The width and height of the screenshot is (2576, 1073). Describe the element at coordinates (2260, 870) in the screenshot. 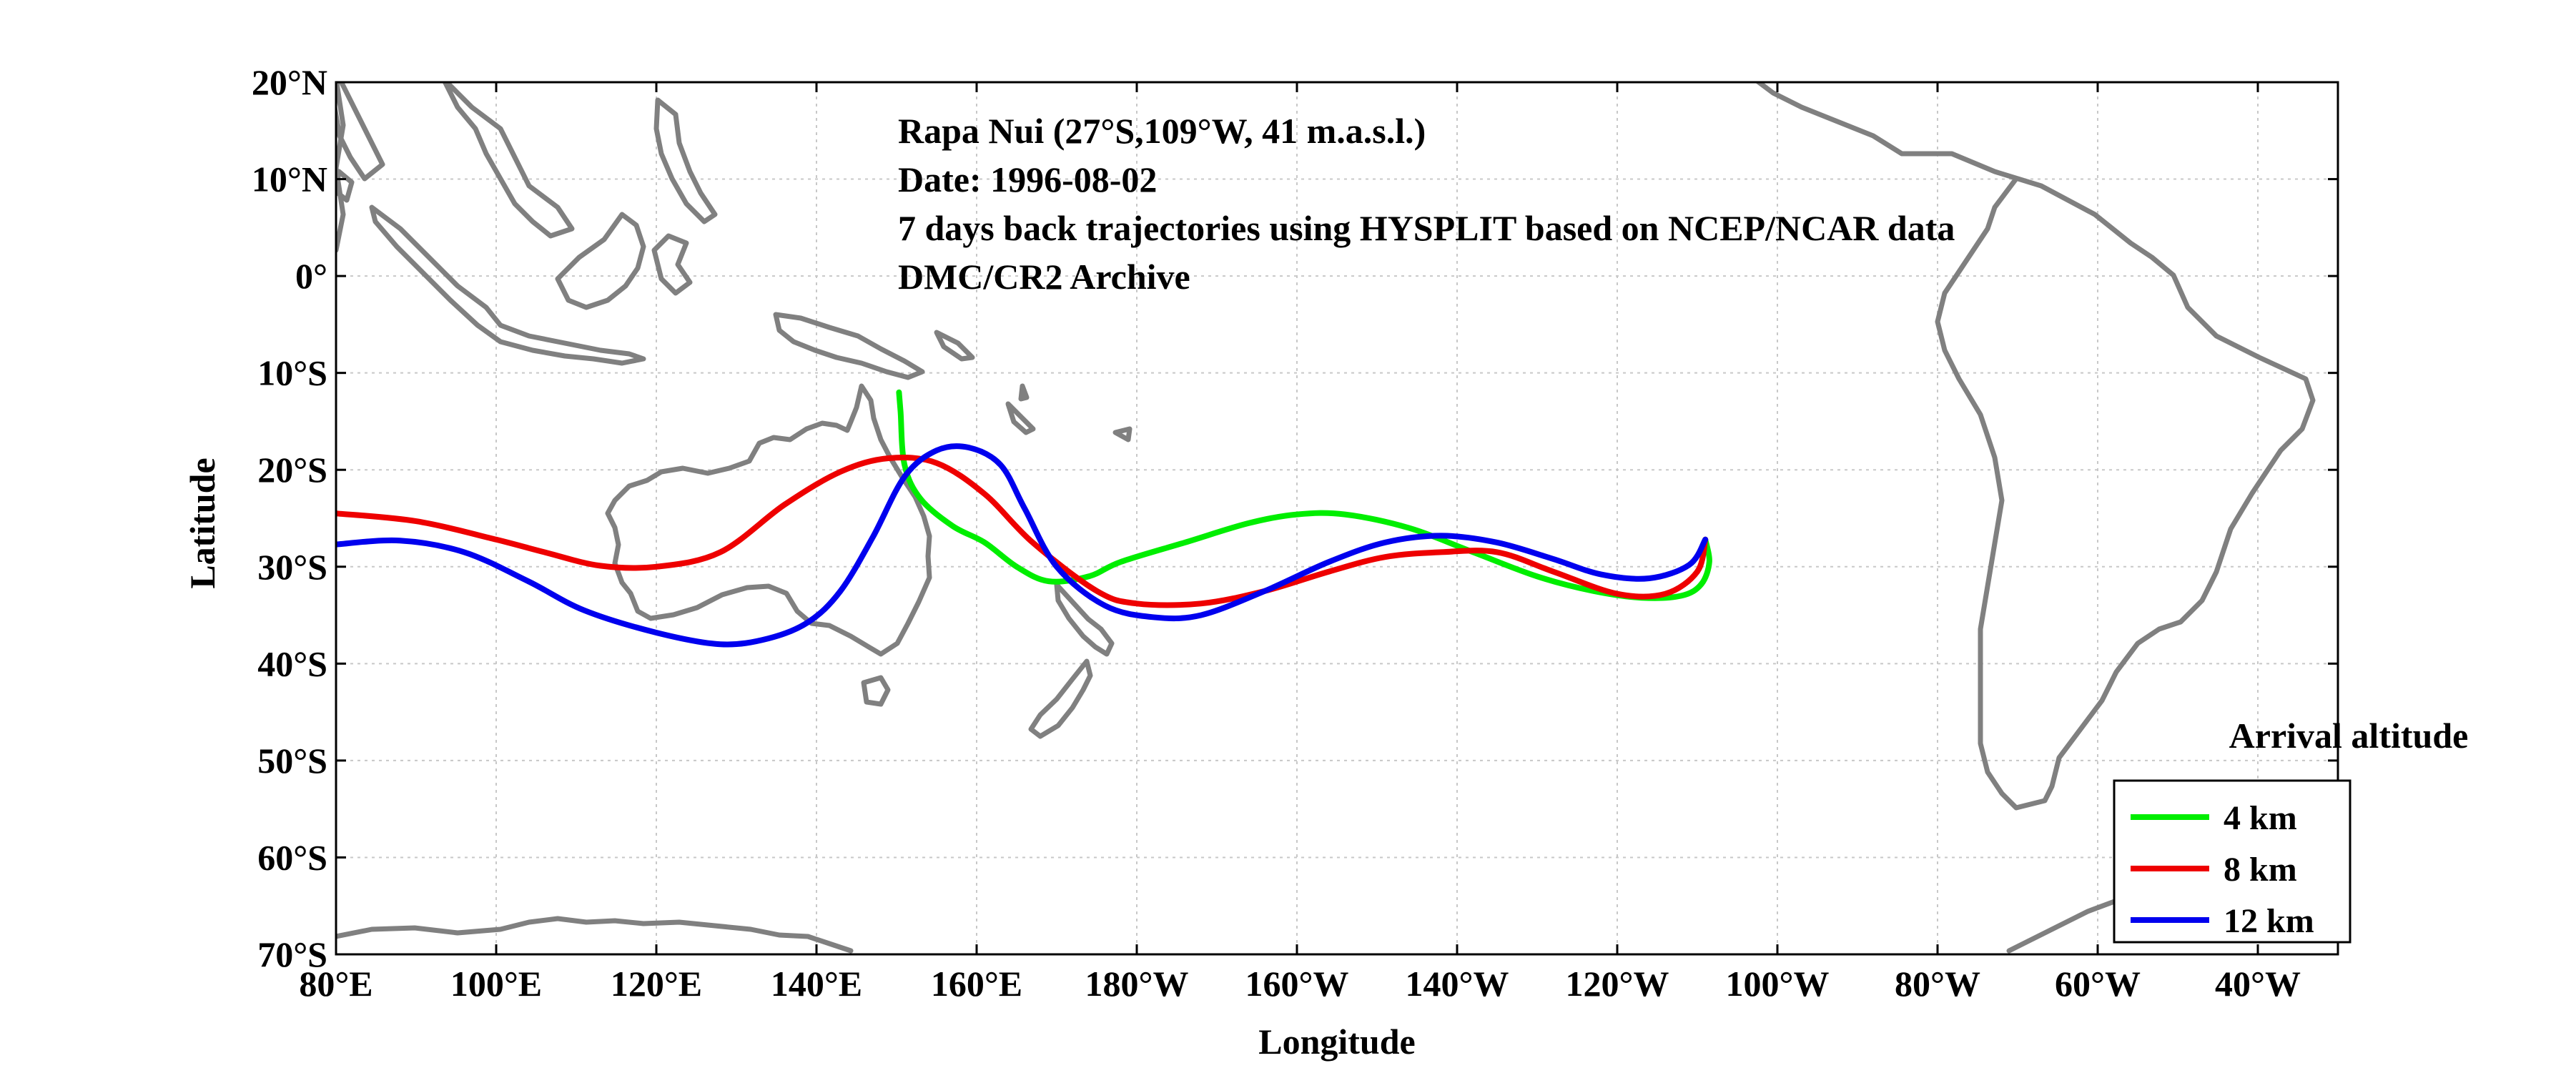

I see `legend-label-8km: 8 km` at that location.